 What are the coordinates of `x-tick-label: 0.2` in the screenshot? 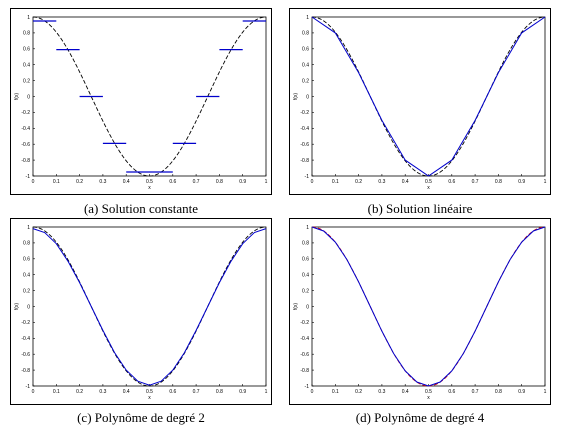 It's located at (358, 182).